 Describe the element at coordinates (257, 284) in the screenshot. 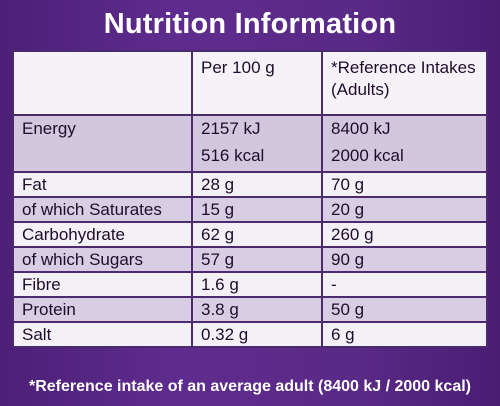

I see `per100-value: 1.6 g` at that location.